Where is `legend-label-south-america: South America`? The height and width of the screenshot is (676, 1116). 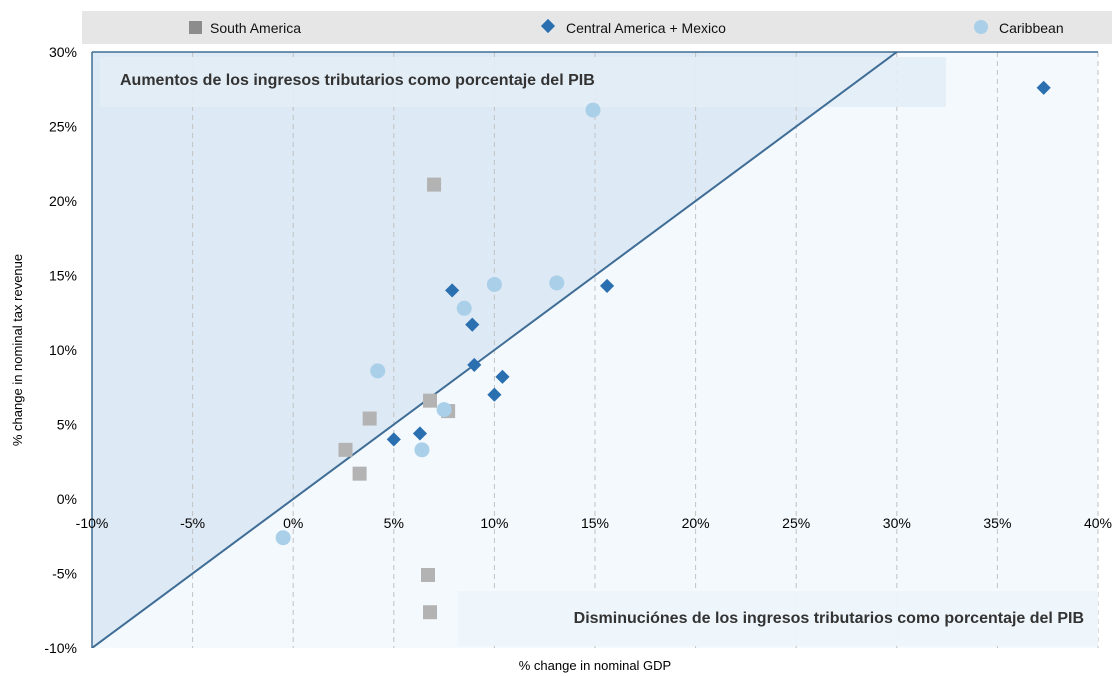
legend-label-south-america: South America is located at coordinates (255, 28).